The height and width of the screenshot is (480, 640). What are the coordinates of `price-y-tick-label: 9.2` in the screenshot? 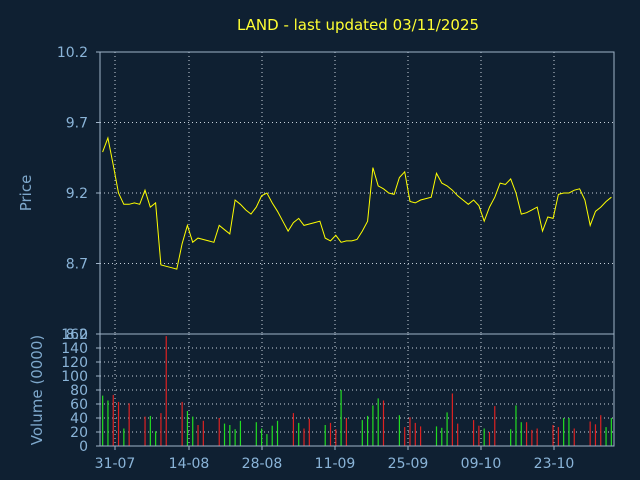 It's located at (77, 194).